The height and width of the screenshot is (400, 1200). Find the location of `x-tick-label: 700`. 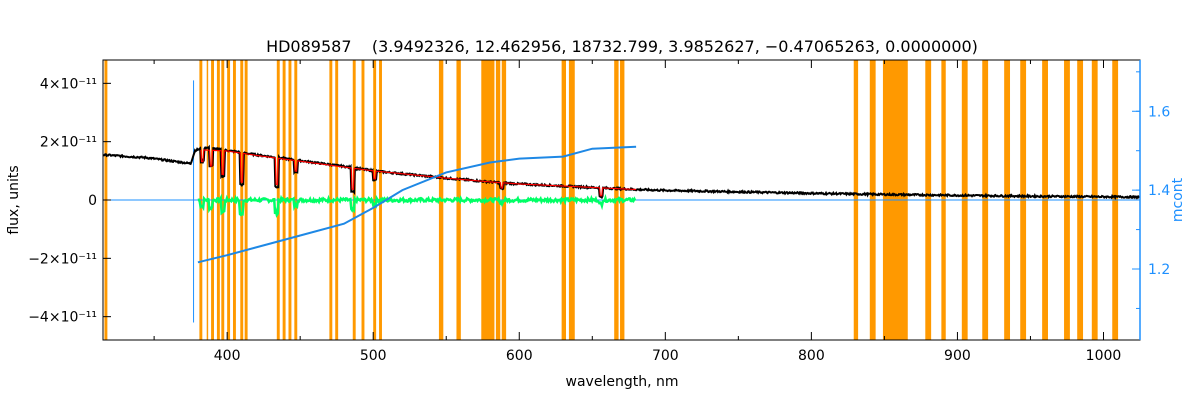

x-tick-label: 700 is located at coordinates (665, 356).